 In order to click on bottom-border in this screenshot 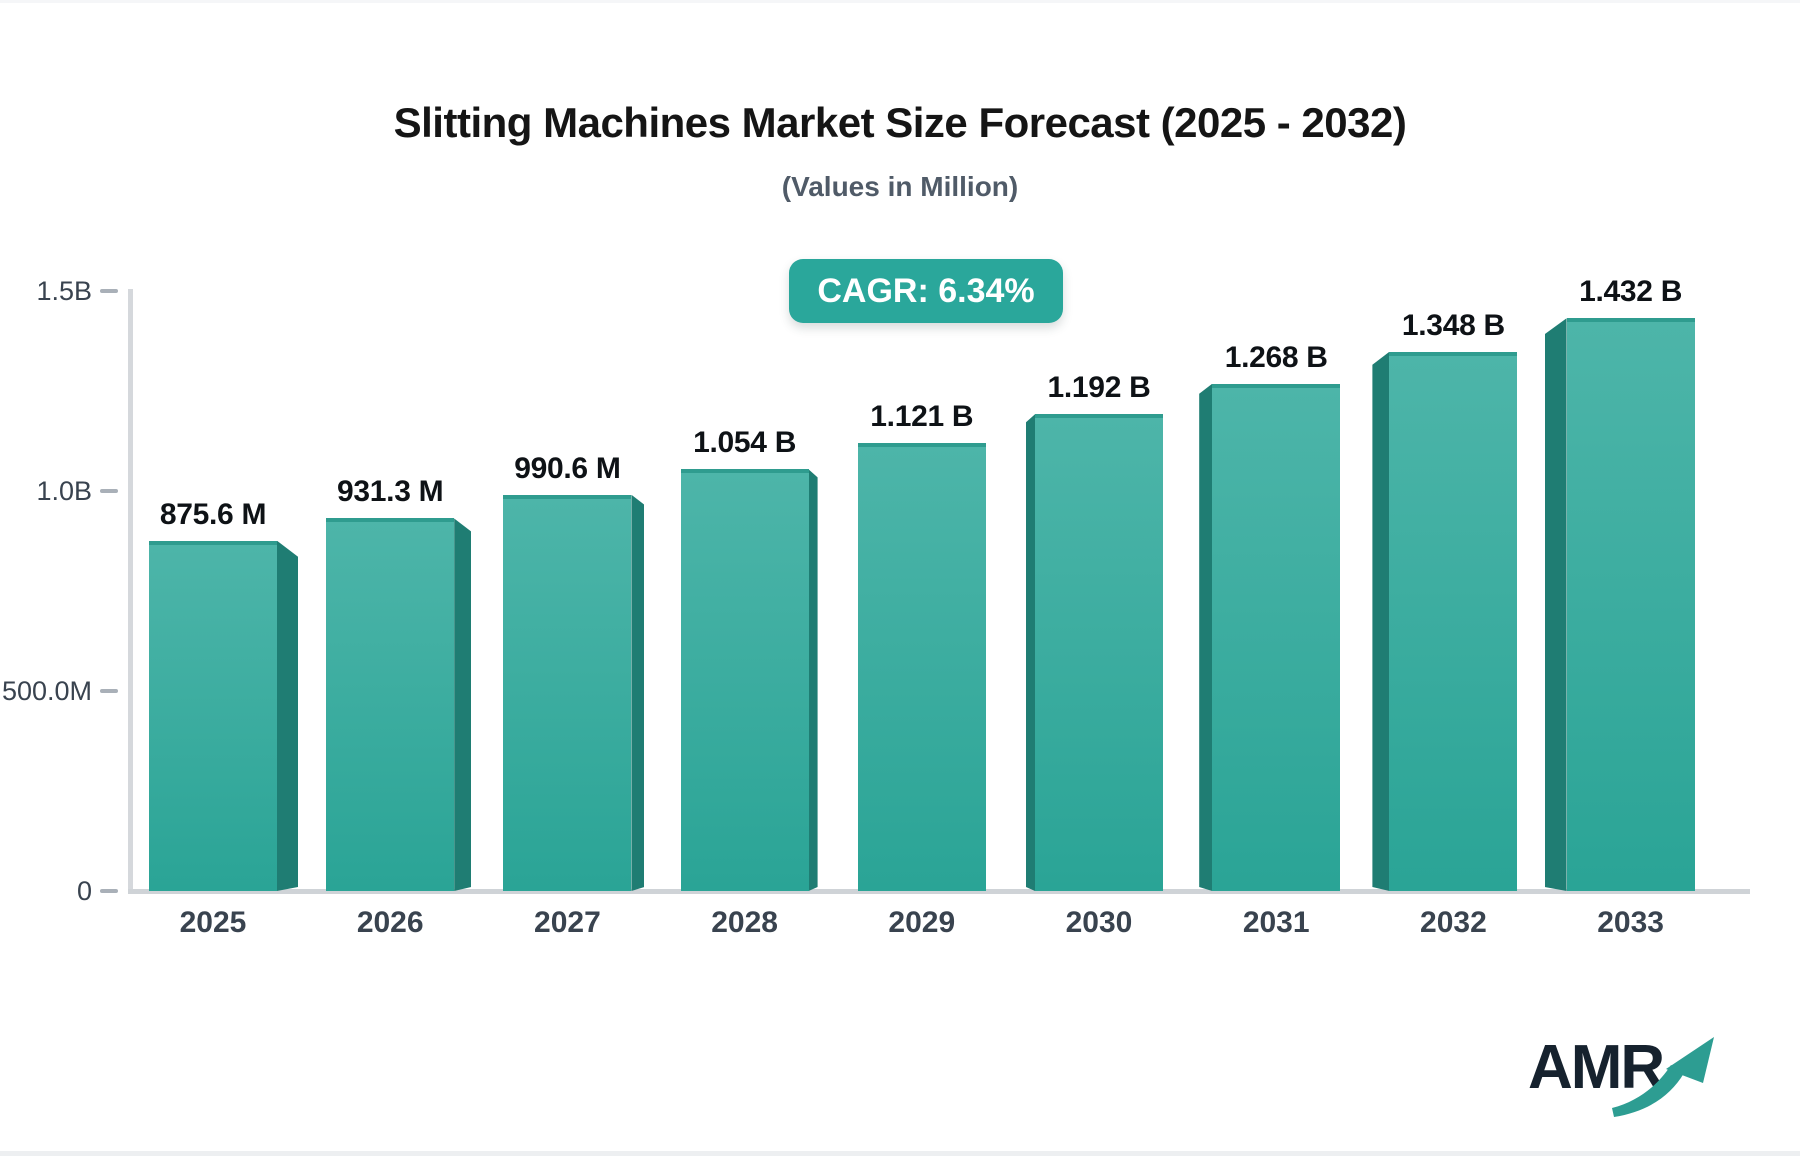, I will do `click(900, 1153)`.